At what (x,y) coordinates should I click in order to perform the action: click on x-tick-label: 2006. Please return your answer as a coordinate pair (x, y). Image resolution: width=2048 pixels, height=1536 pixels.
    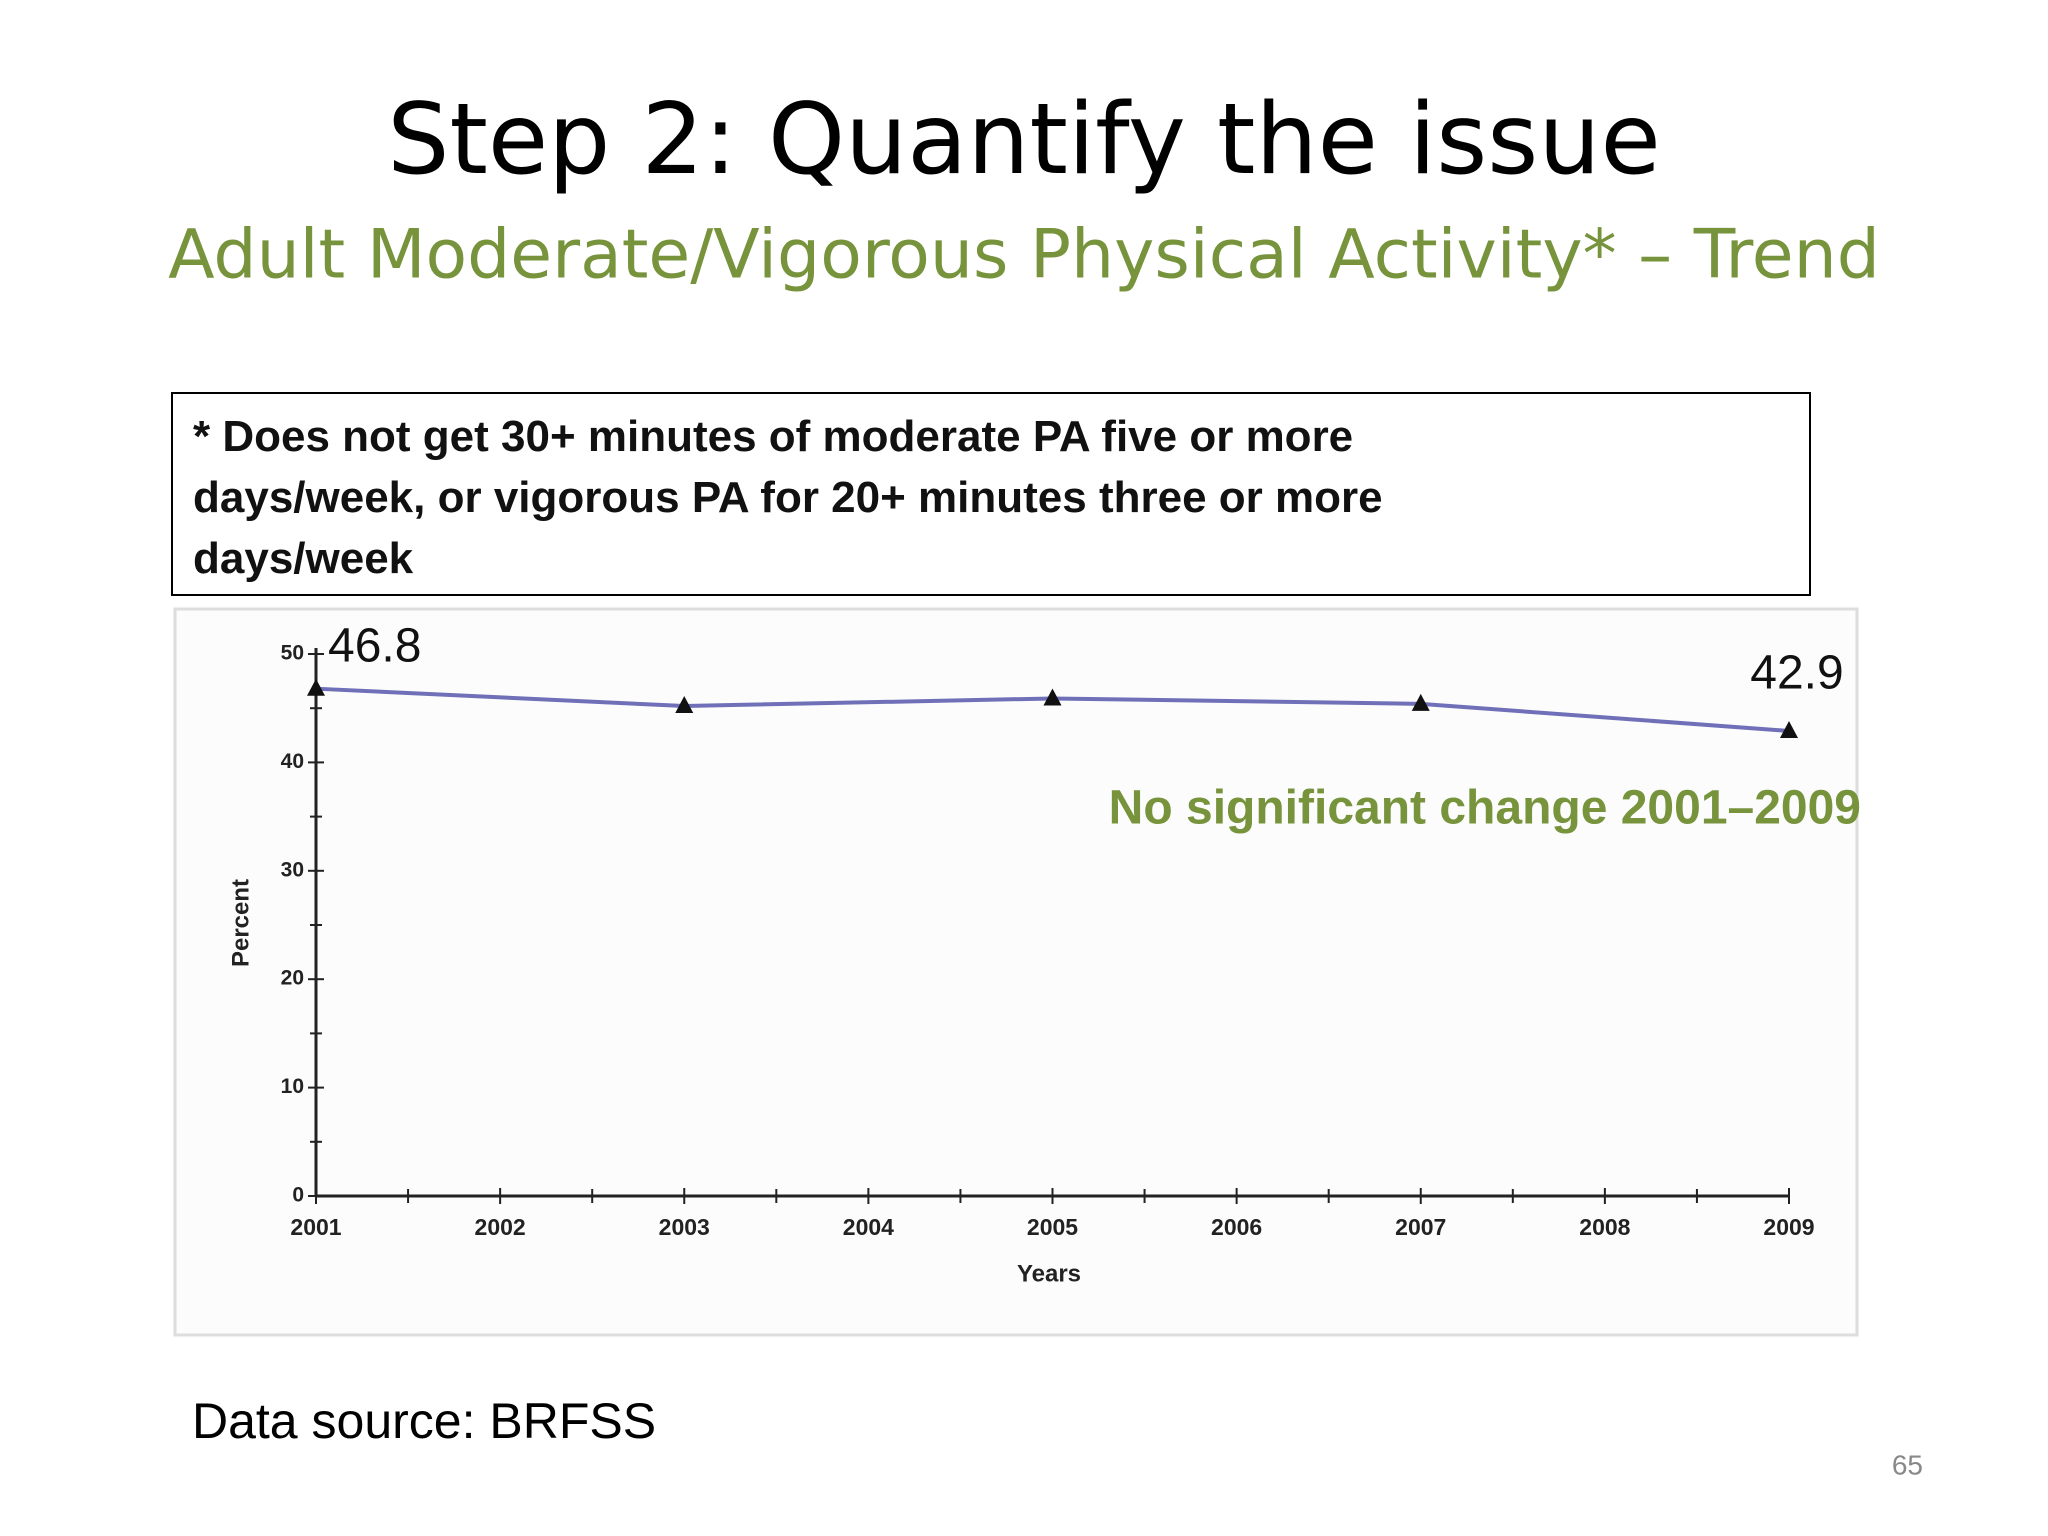
    Looking at the image, I should click on (1236, 1227).